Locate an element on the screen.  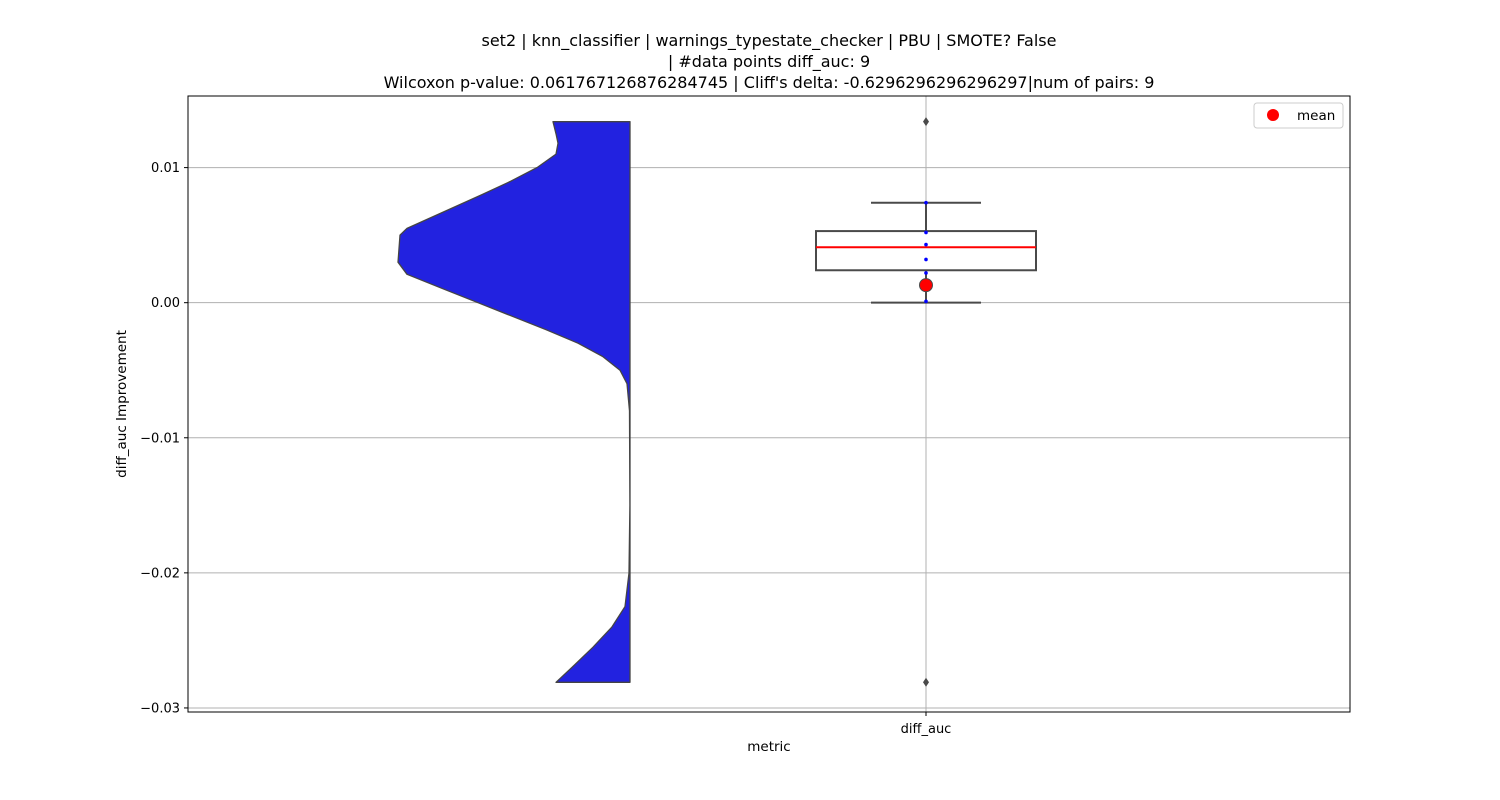
y-tick-label: −0.03 is located at coordinates (160, 708).